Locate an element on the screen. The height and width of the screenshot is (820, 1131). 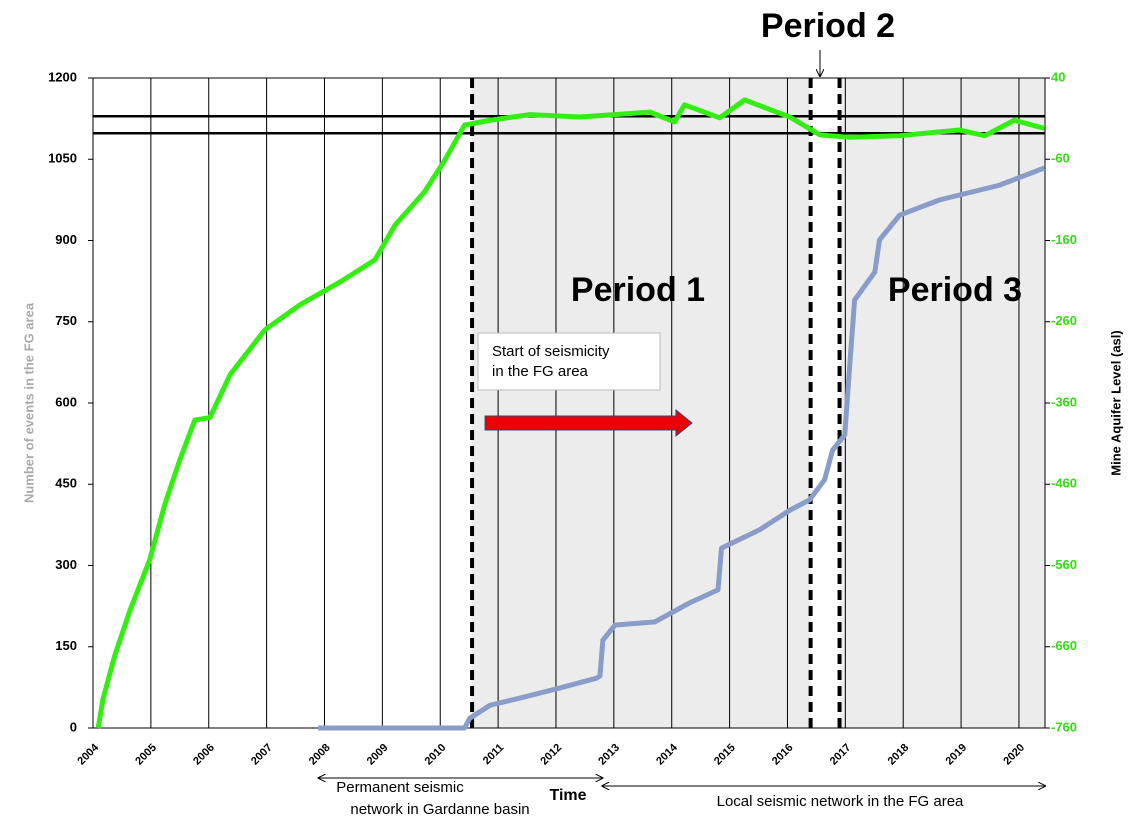
period-shade is located at coordinates (942, 403).